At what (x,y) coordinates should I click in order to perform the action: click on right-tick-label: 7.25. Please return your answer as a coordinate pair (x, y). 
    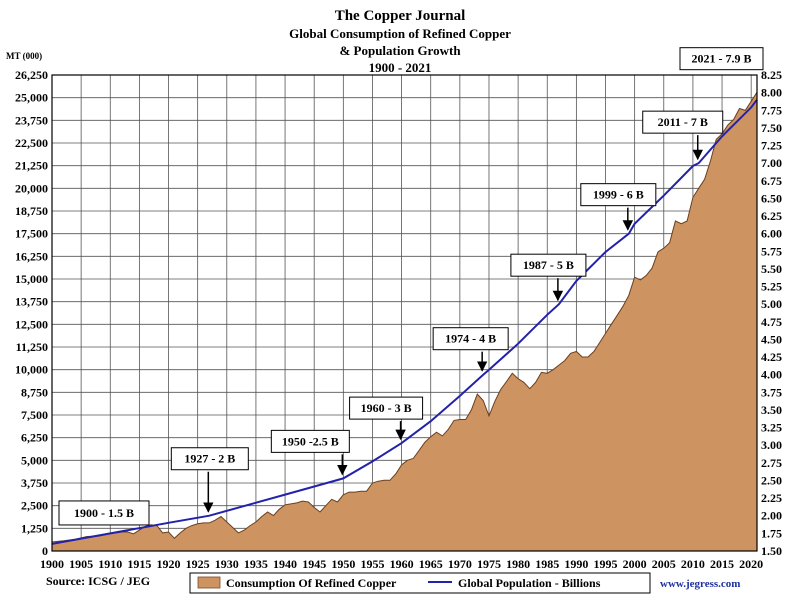
    Looking at the image, I should click on (771, 146).